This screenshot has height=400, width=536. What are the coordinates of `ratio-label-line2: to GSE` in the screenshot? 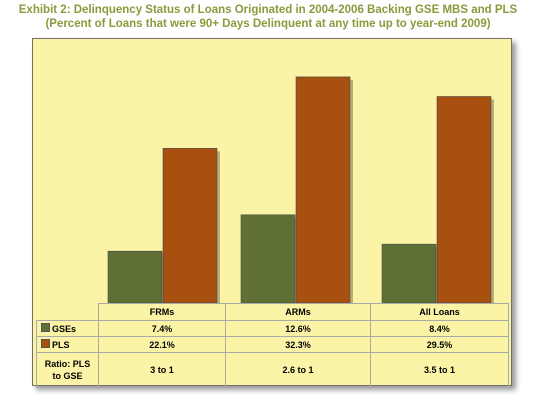 It's located at (67, 376).